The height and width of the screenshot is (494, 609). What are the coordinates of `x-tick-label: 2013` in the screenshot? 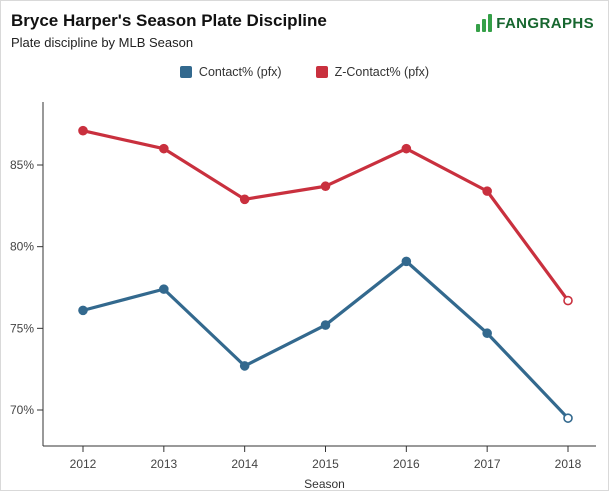 It's located at (163, 464).